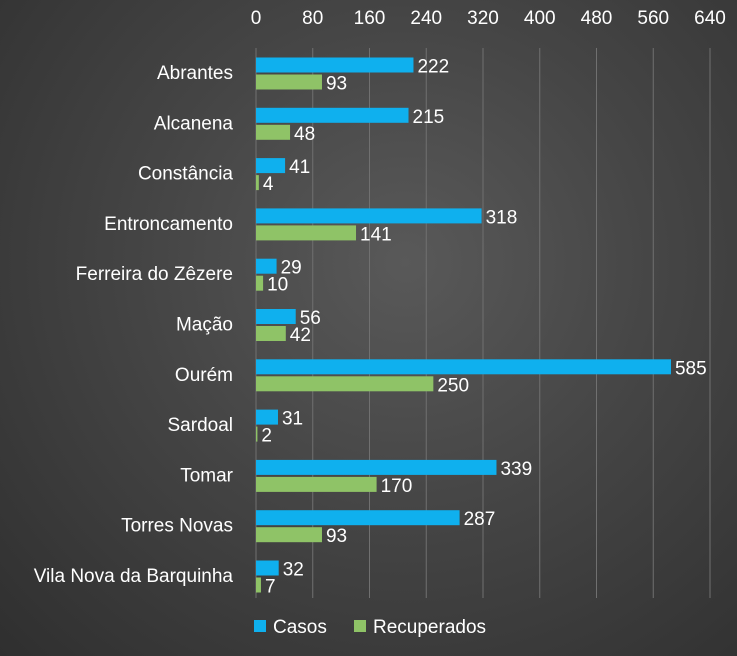 Image resolution: width=737 pixels, height=656 pixels. Describe the element at coordinates (370, 627) in the screenshot. I see `legend: Casos Recuperados` at that location.